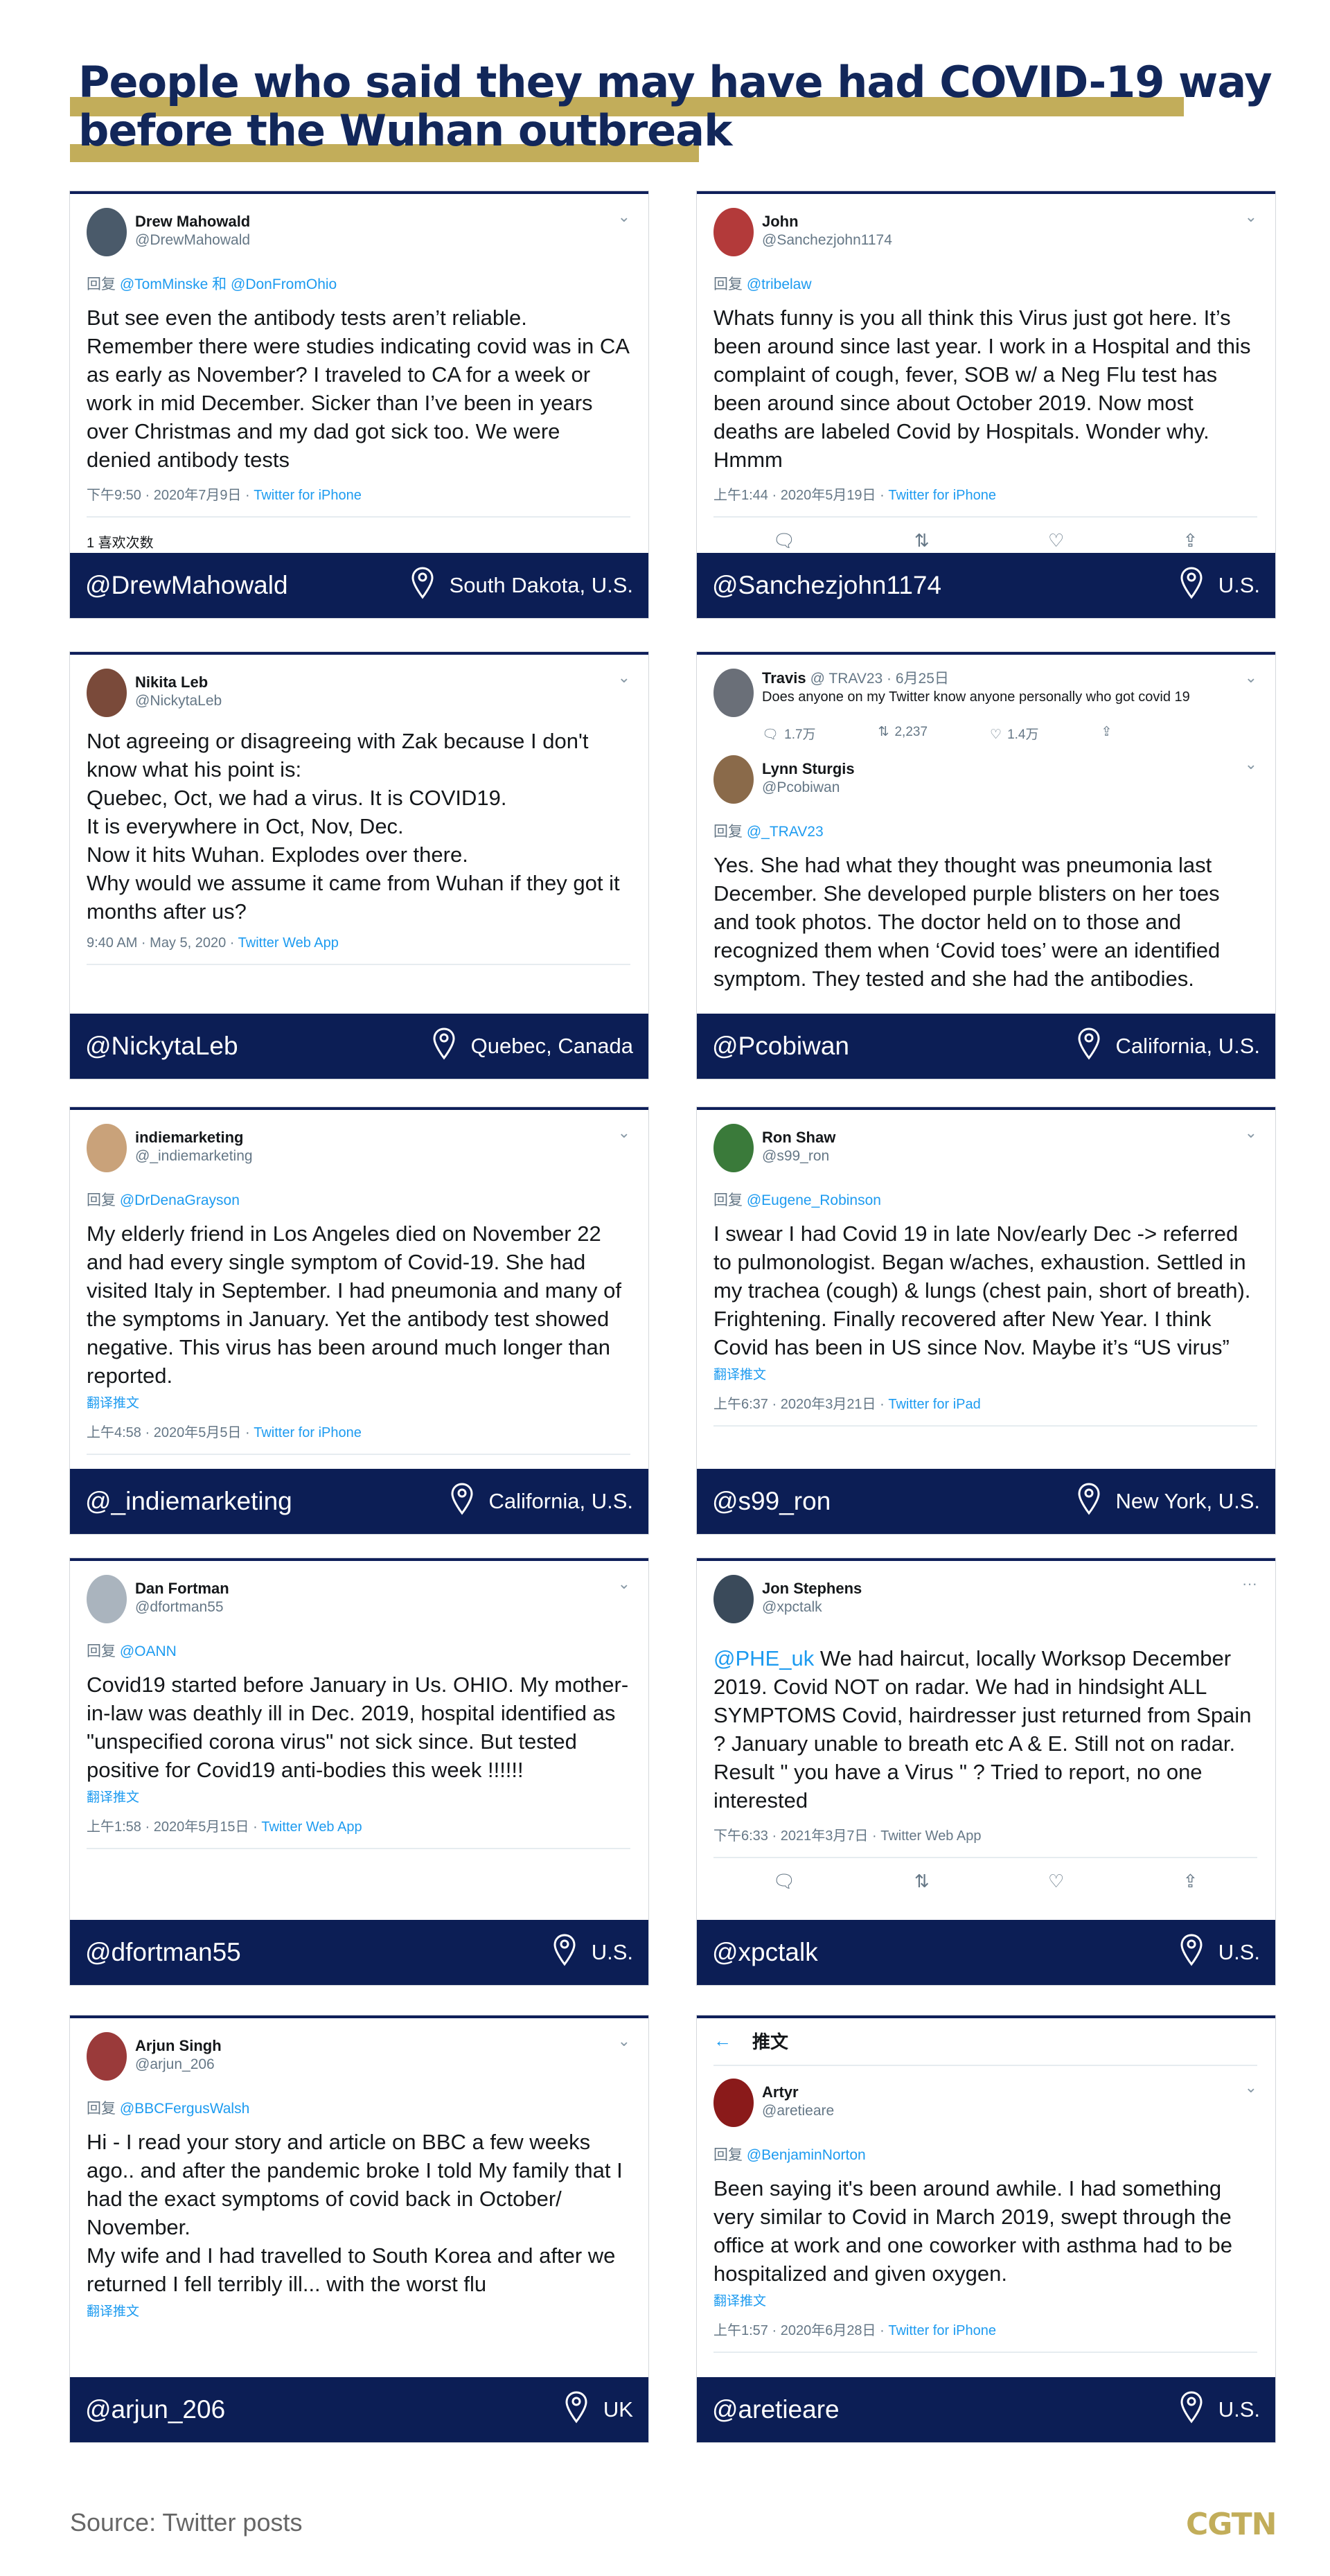 Image resolution: width=1330 pixels, height=2576 pixels. Describe the element at coordinates (801, 1404) in the screenshot. I see `timestamp: 上午6:37 · 2020年3月21日 ·` at that location.